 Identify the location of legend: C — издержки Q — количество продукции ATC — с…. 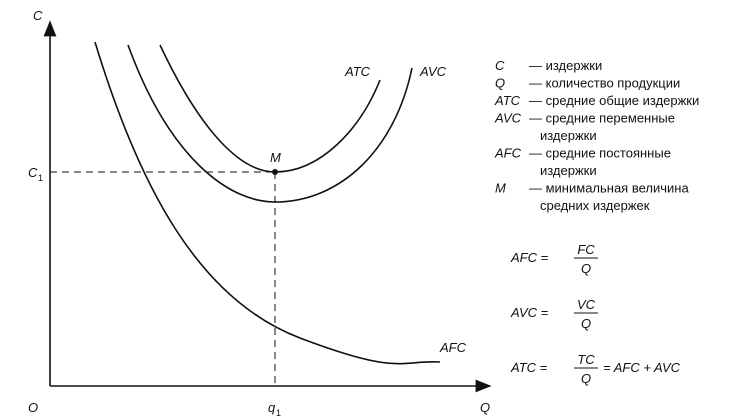
(596, 135).